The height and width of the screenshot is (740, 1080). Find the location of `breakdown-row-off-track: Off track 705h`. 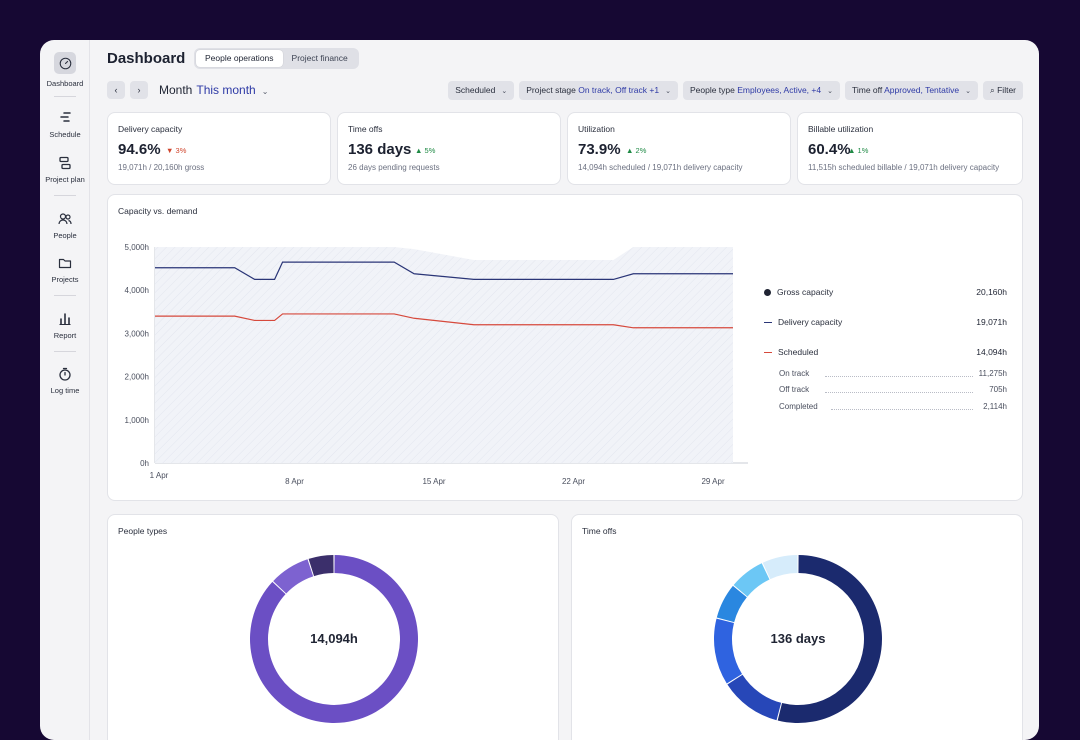

breakdown-row-off-track: Off track 705h is located at coordinates (893, 389).